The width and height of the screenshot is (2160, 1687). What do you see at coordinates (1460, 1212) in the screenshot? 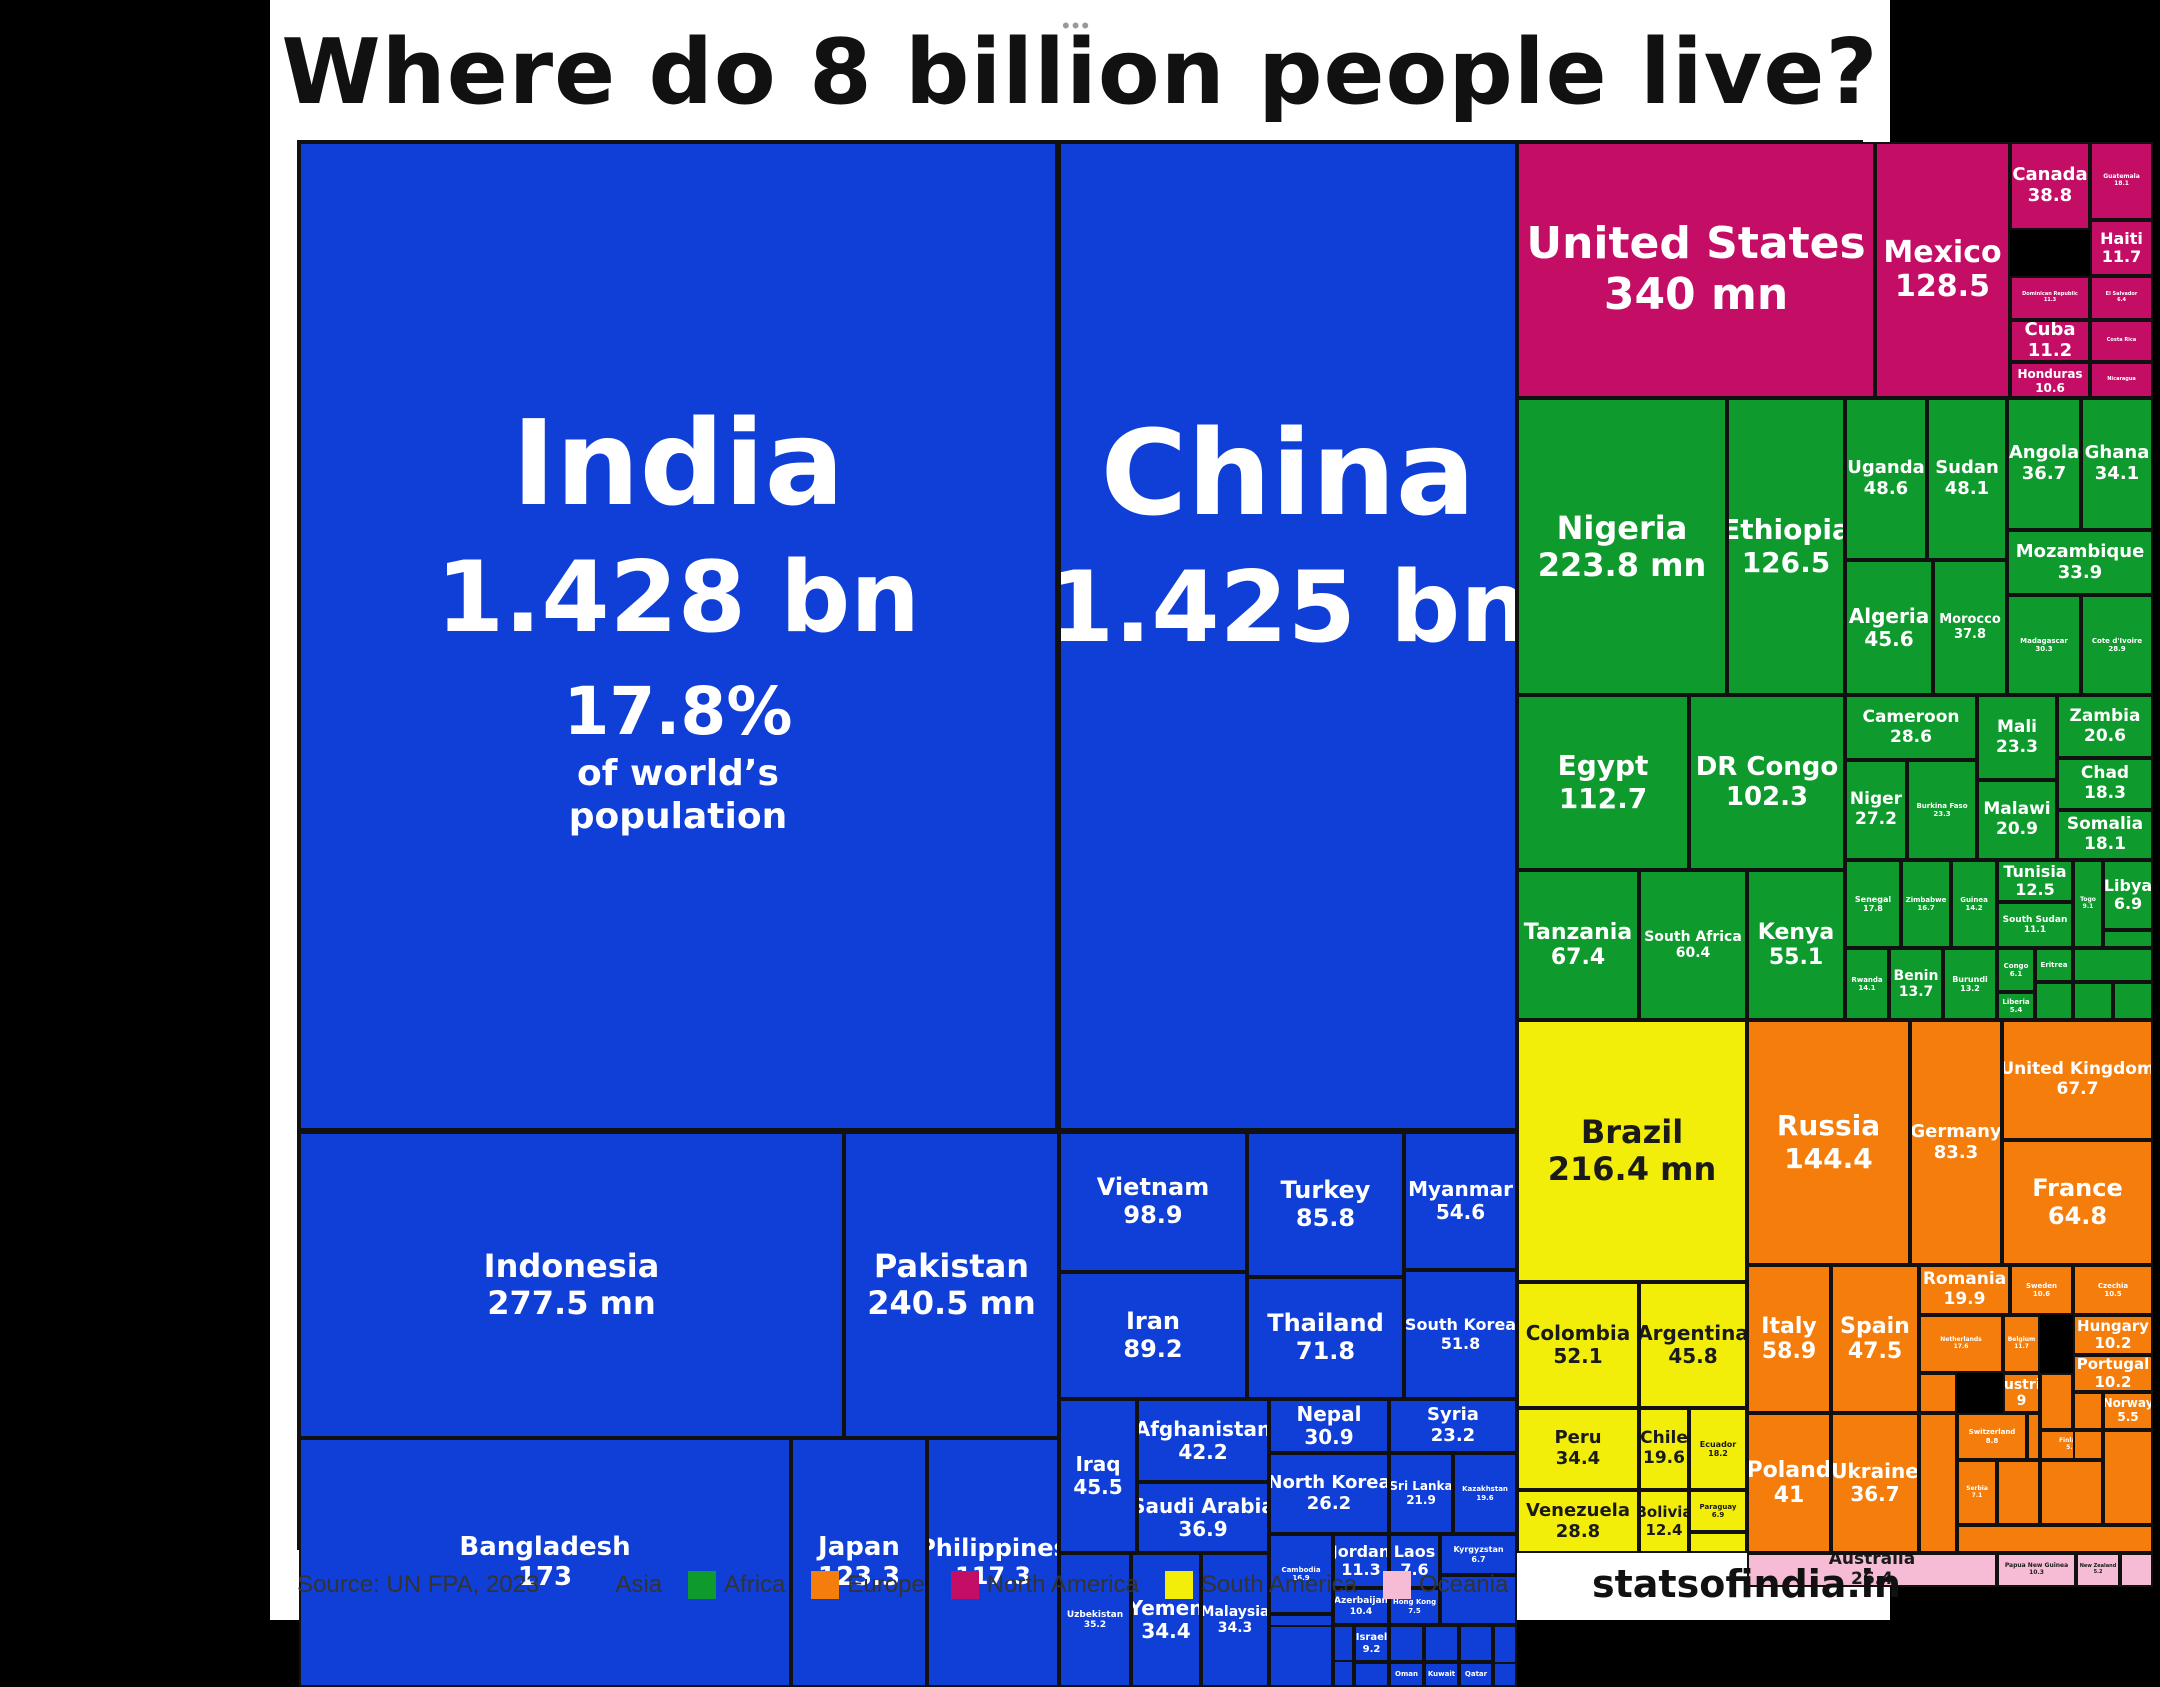
I see `tile-value: 54.6` at bounding box center [1460, 1212].